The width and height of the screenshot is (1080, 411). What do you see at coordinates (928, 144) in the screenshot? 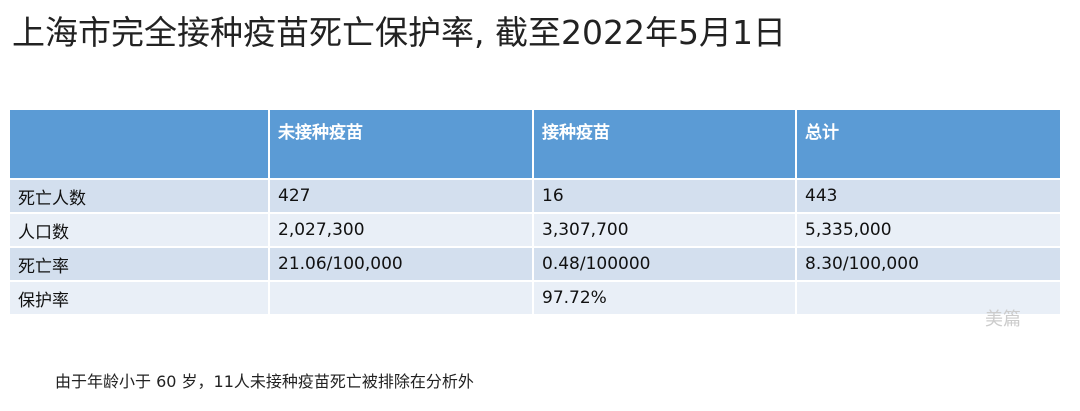
I see `column-header: 总计` at bounding box center [928, 144].